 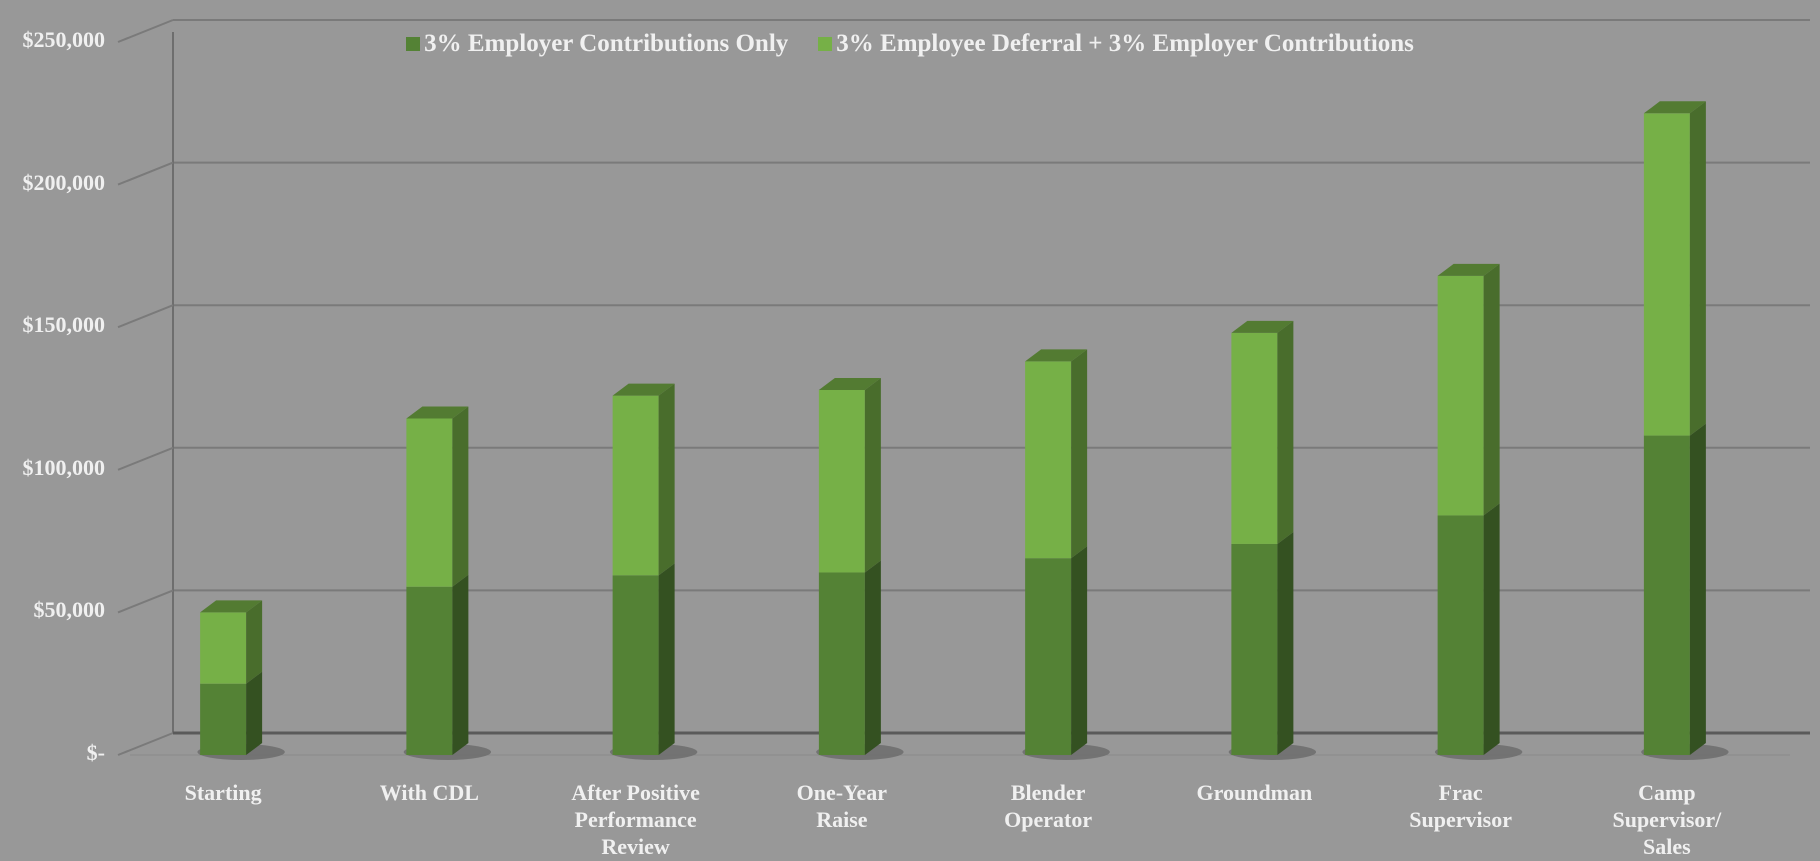 What do you see at coordinates (413, 44) in the screenshot?
I see `legend-swatch-employer-only` at bounding box center [413, 44].